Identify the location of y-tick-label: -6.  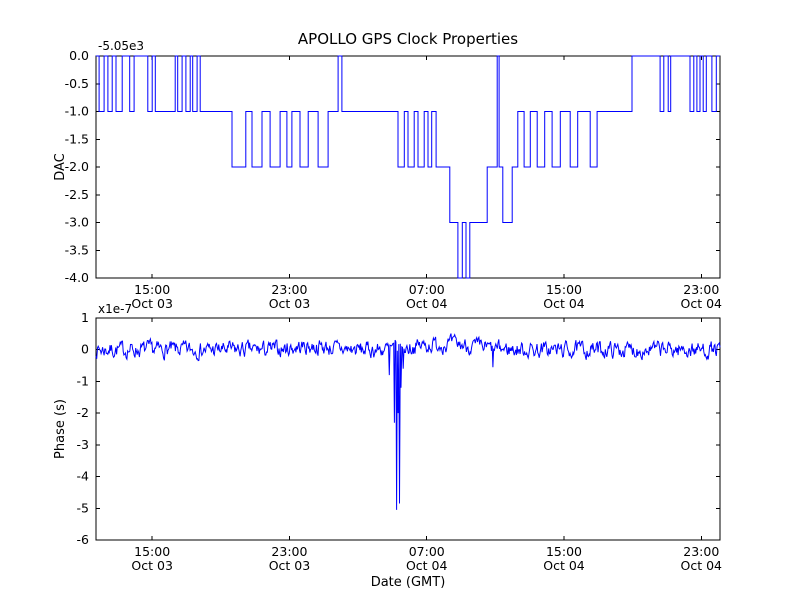
(83, 539).